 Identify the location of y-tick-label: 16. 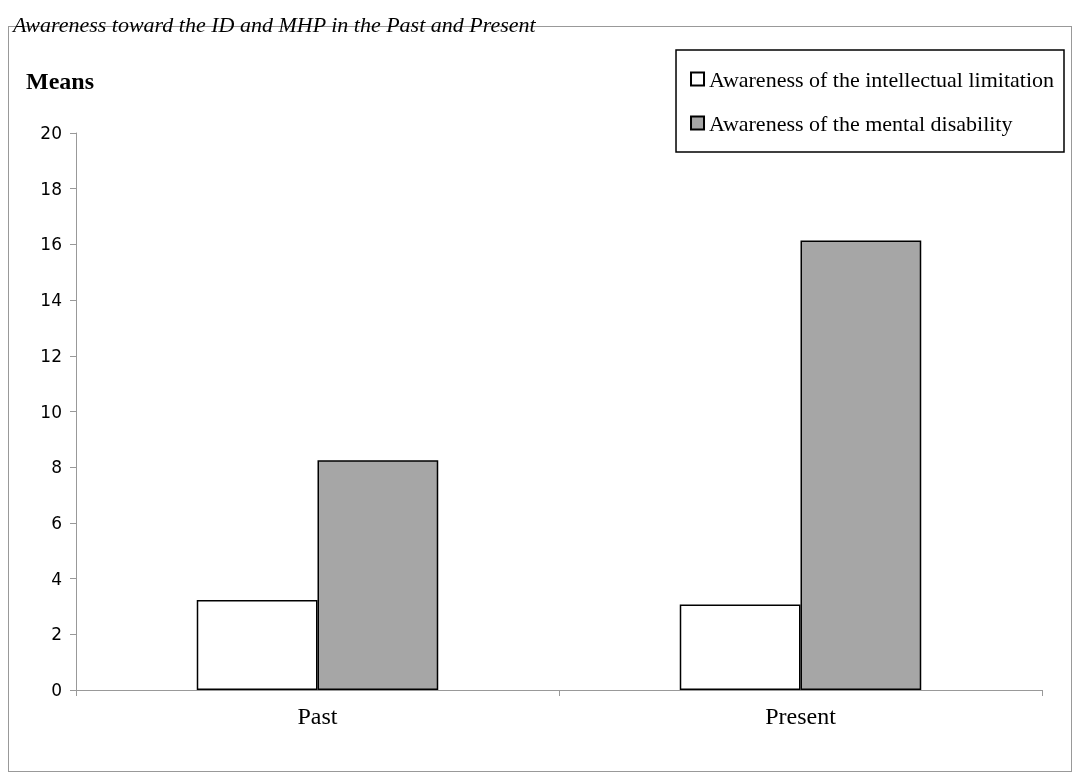
(51, 244).